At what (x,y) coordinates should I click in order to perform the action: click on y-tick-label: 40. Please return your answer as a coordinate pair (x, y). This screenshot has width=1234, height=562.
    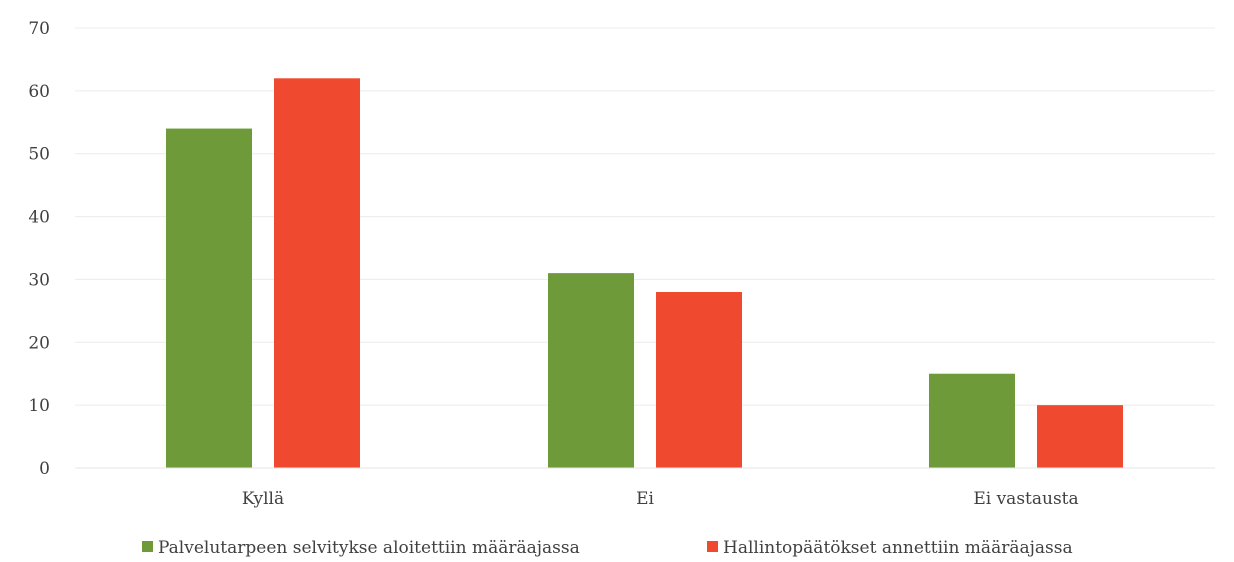
    Looking at the image, I should click on (39, 218).